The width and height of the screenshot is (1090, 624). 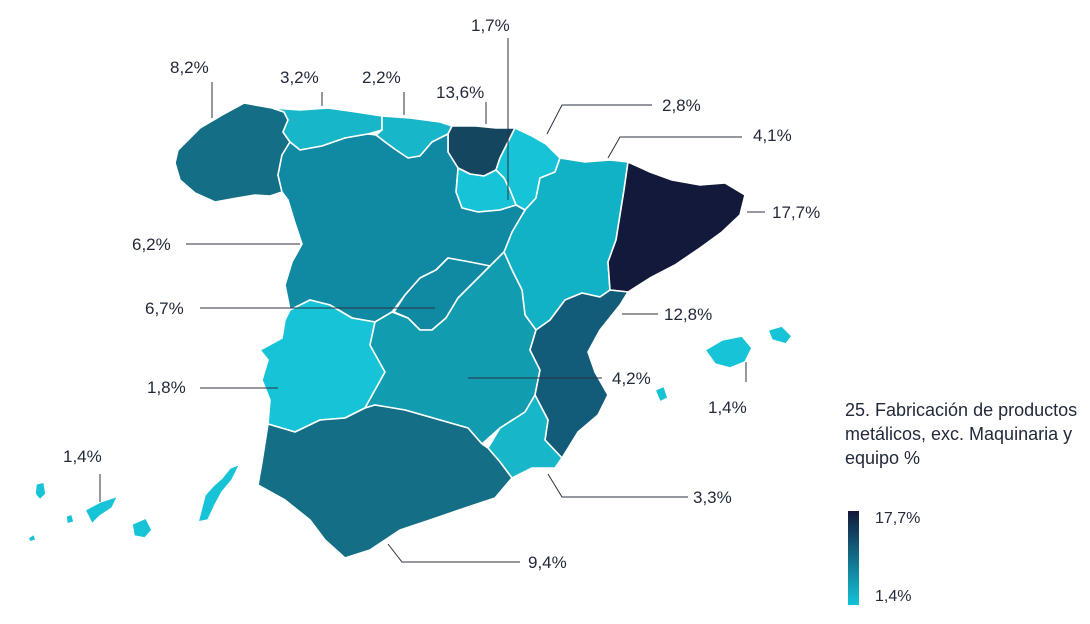 I want to click on leader-aragon, so click(x=674, y=147).